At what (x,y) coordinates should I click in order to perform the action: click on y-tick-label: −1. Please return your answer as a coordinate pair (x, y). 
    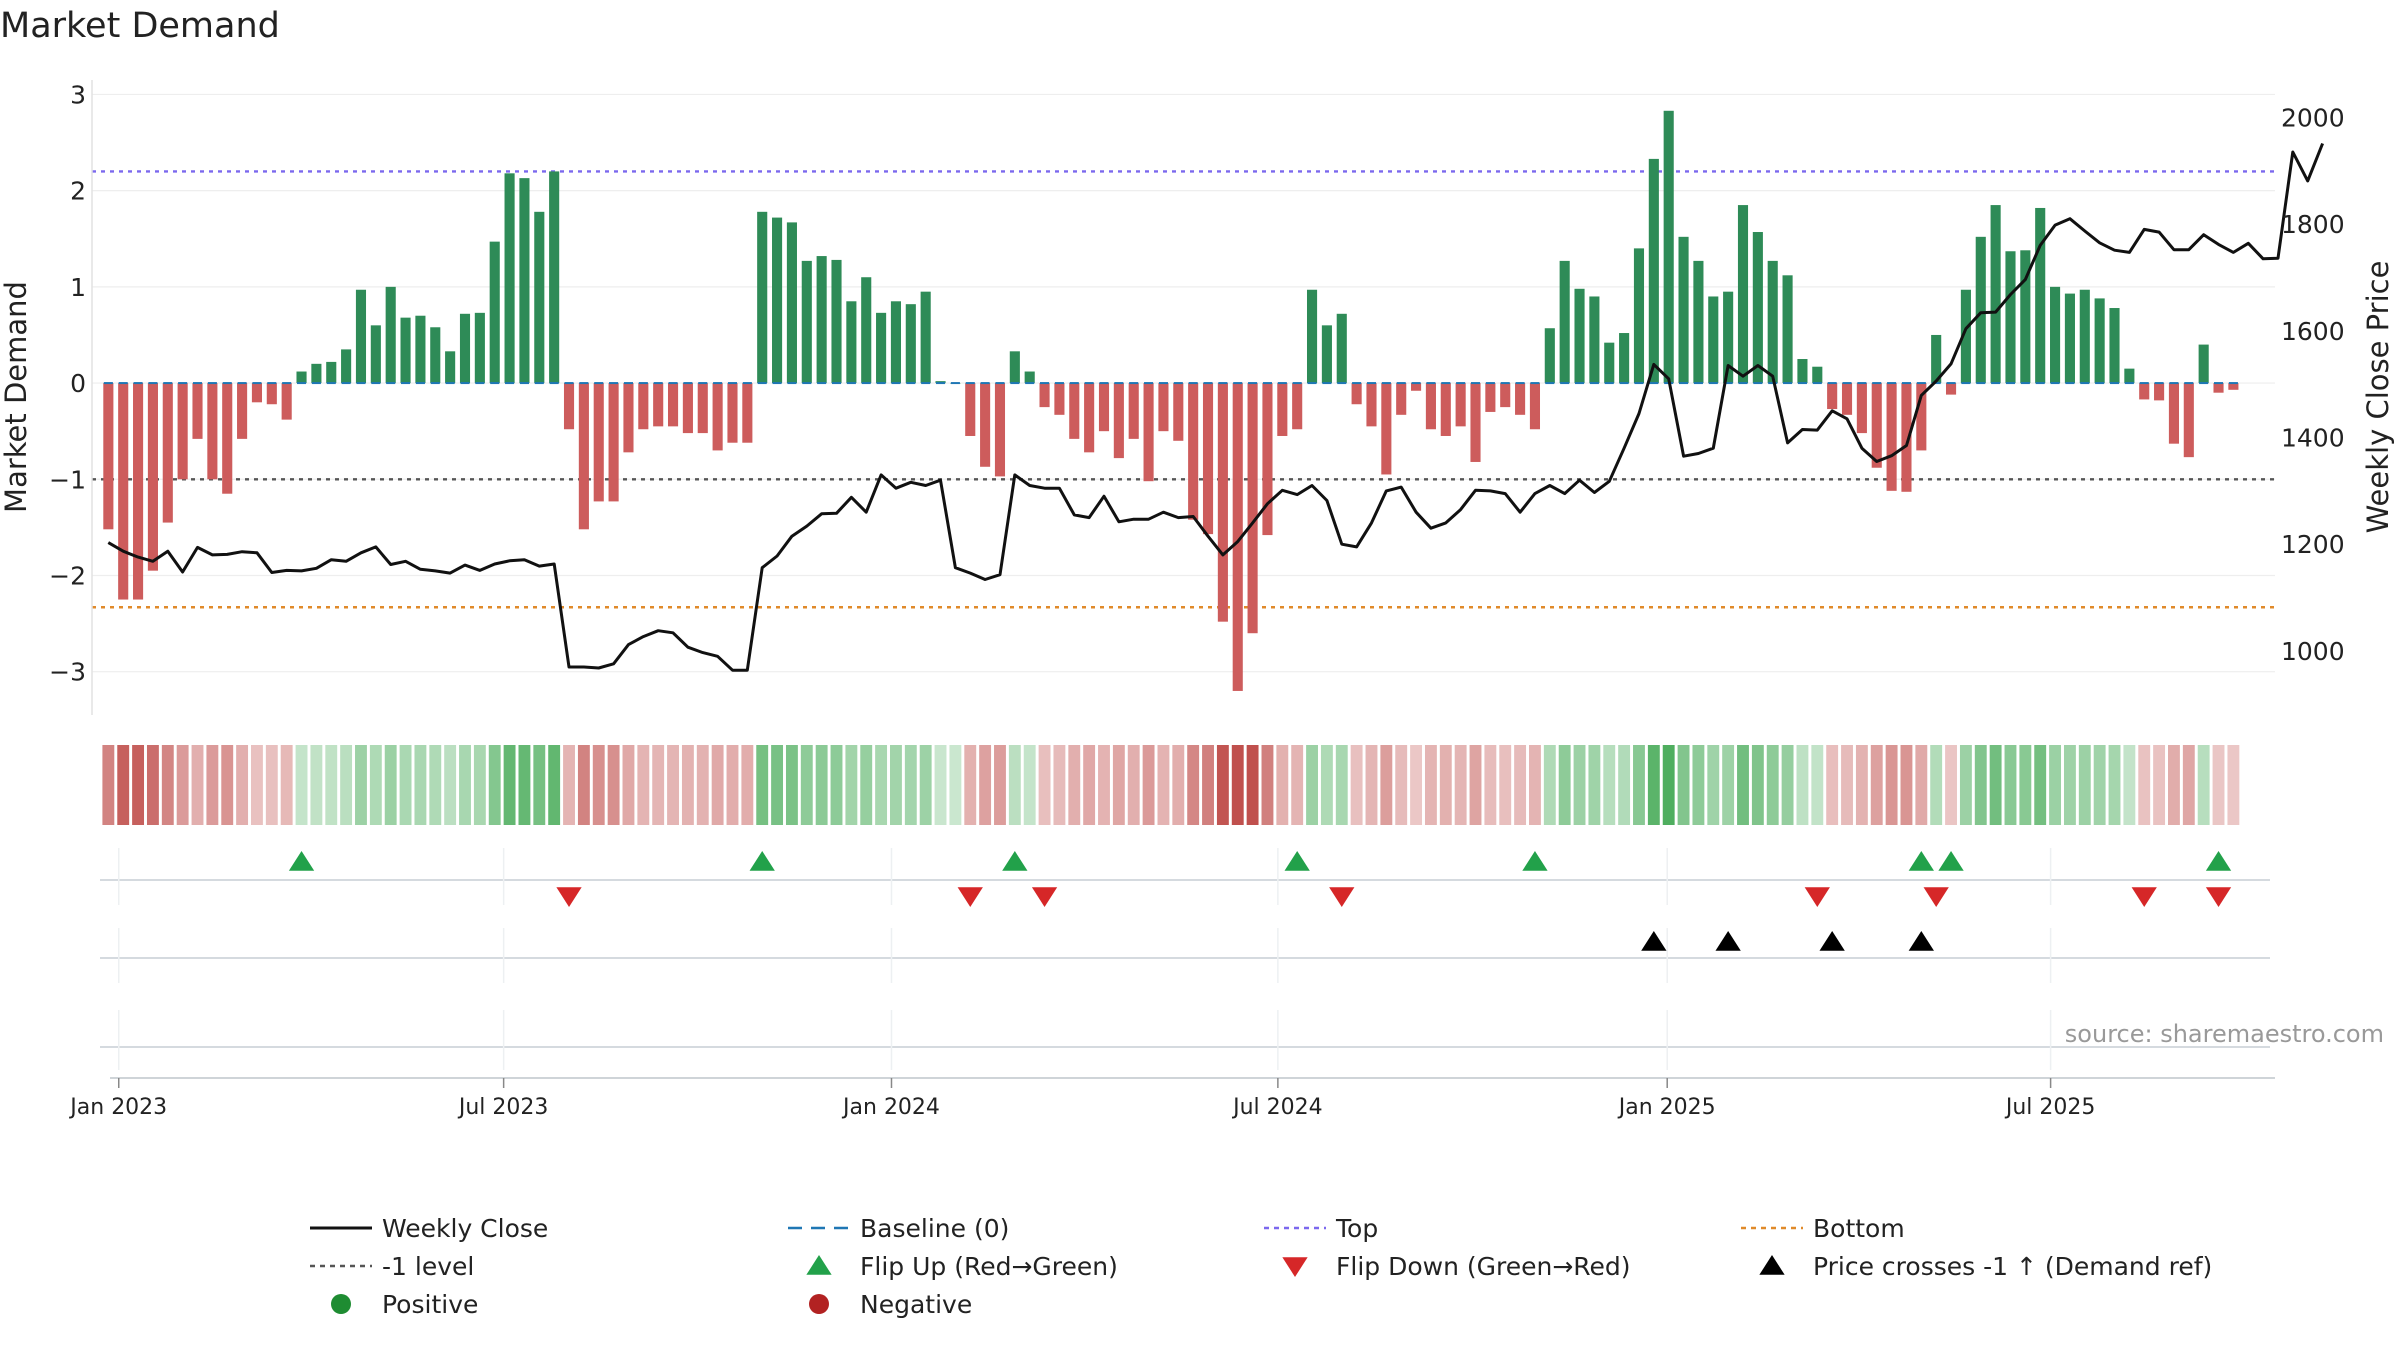
    Looking at the image, I should click on (67, 479).